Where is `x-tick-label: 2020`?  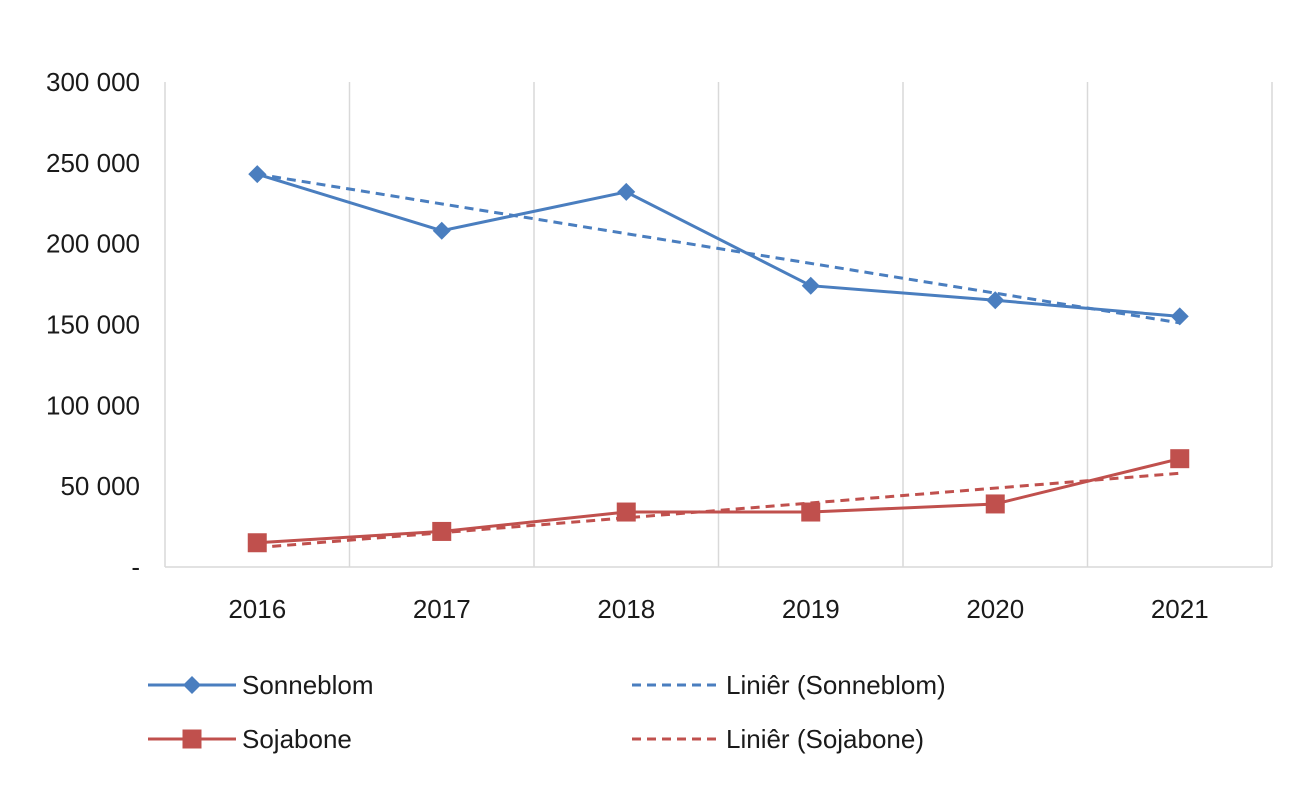
x-tick-label: 2020 is located at coordinates (995, 609).